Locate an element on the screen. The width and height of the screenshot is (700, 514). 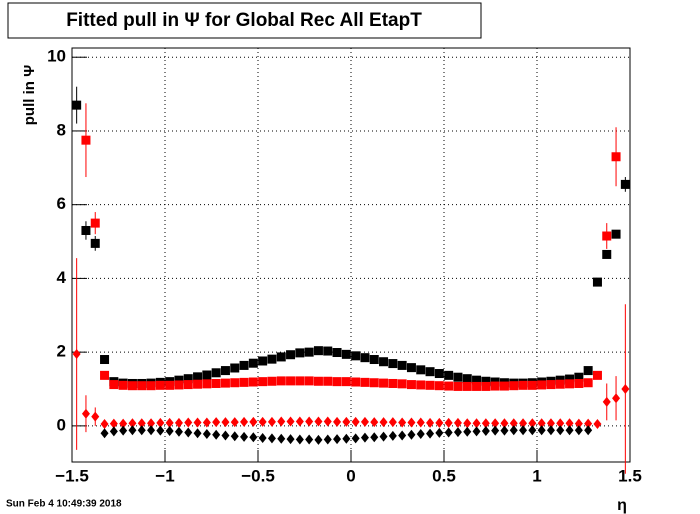
x-tick-label: −1.5 is located at coordinates (72, 475).